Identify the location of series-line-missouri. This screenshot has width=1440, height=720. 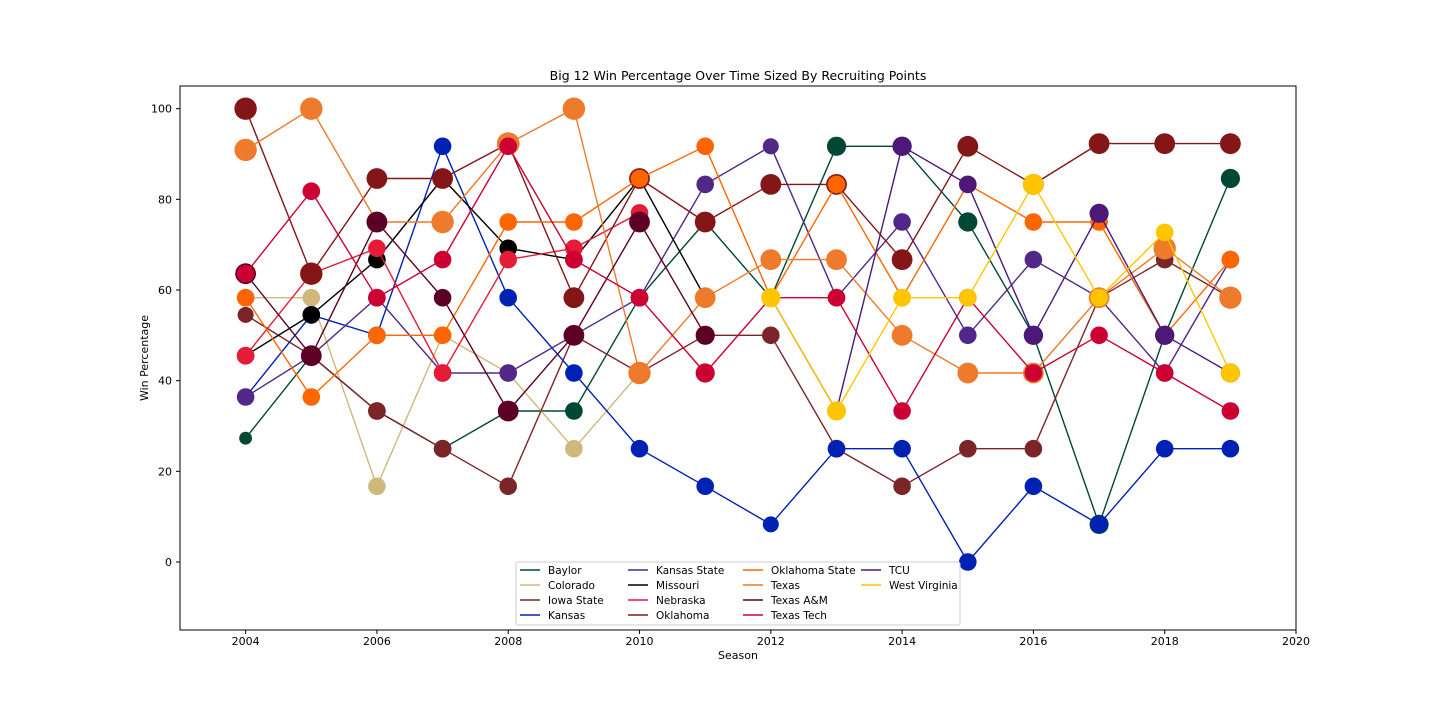
(475, 267).